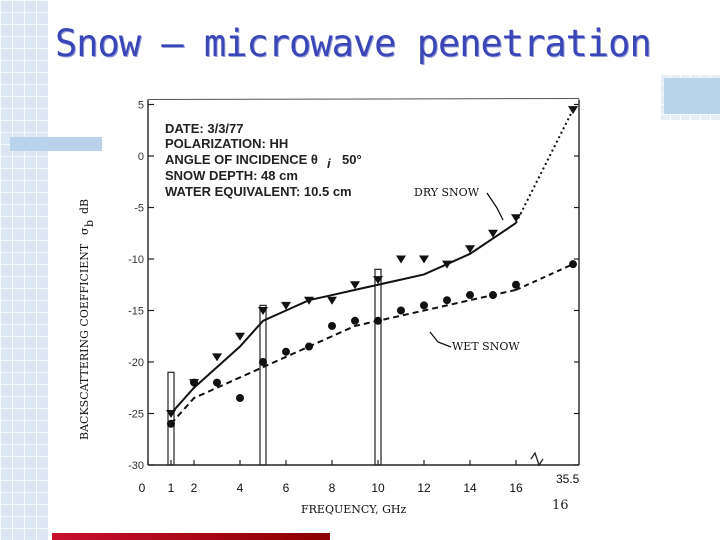  Describe the element at coordinates (84, 206) in the screenshot. I see `y-axis-unit: dB` at that location.